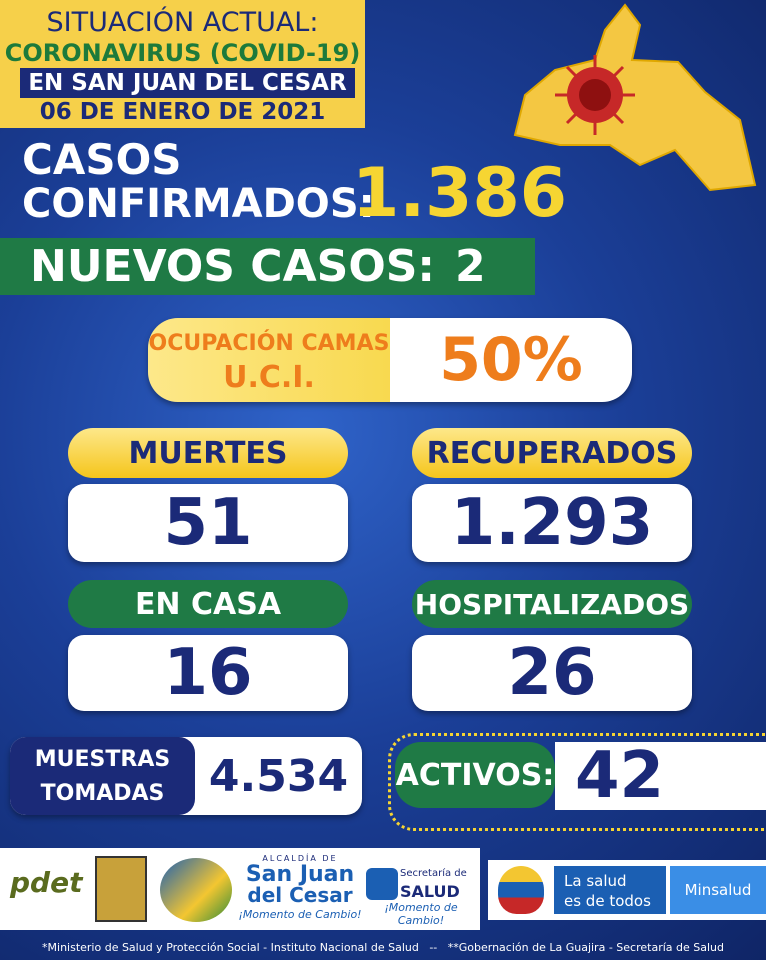  Describe the element at coordinates (102, 776) in the screenshot. I see `samples-label-box` at that location.